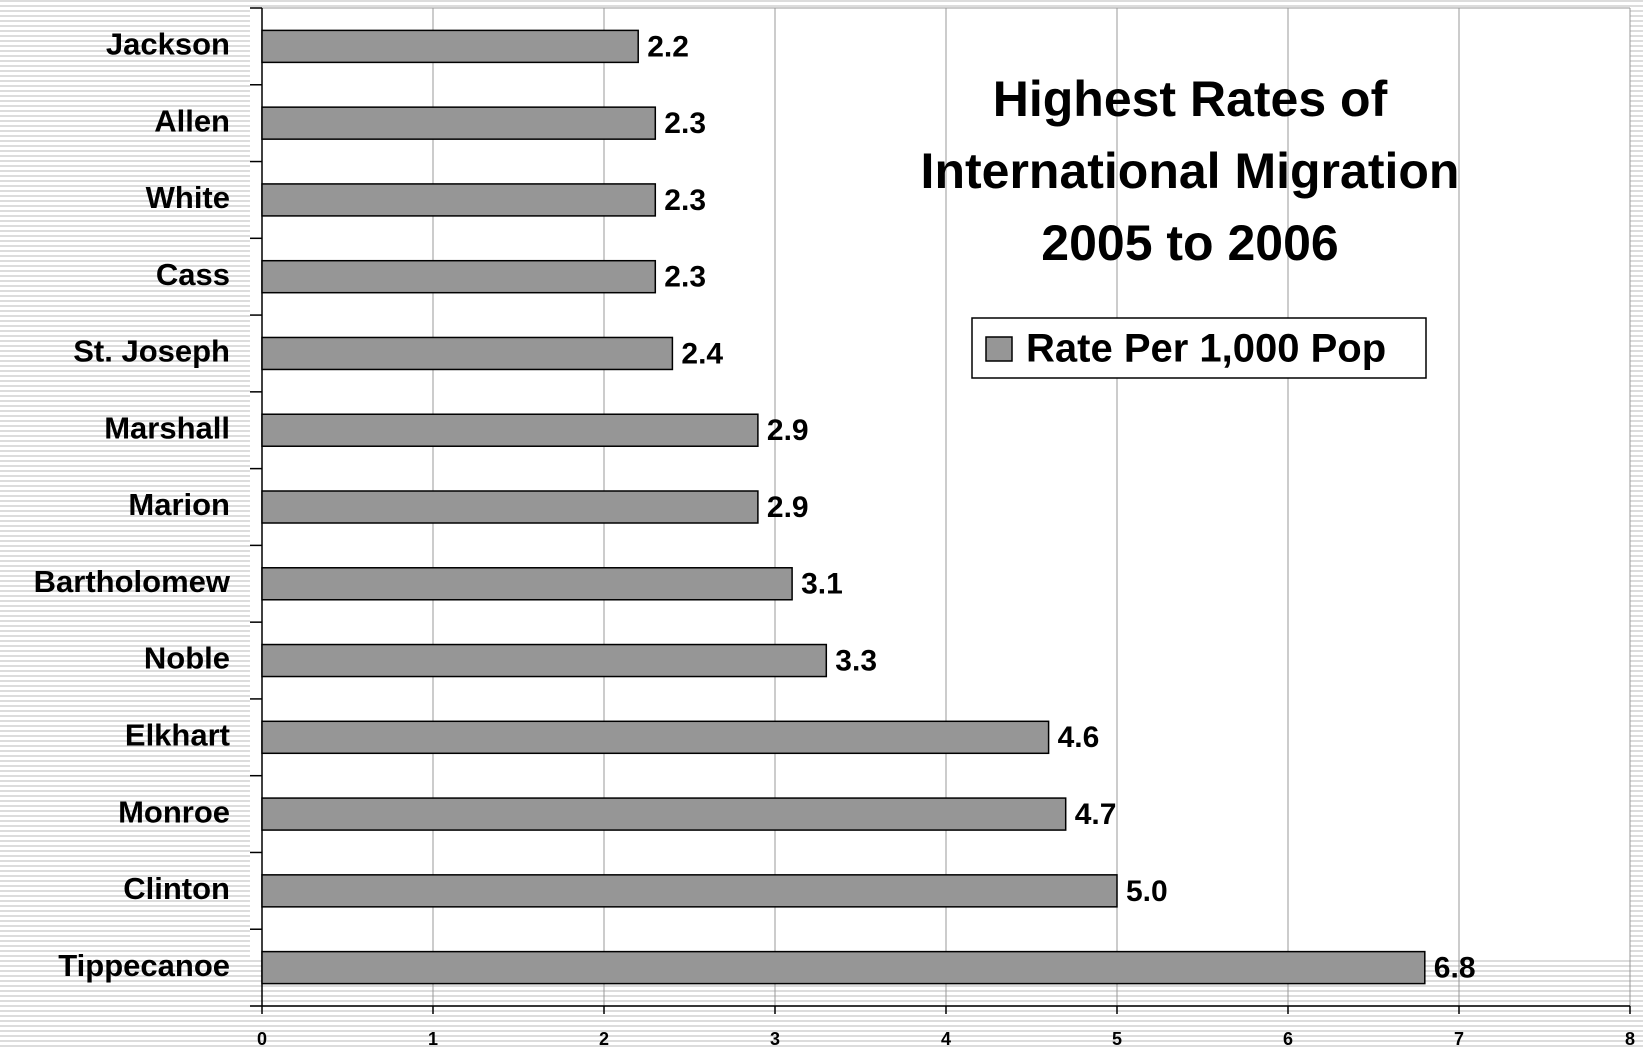  Describe the element at coordinates (946, 1038) in the screenshot. I see `x-tick-label: 4` at that location.